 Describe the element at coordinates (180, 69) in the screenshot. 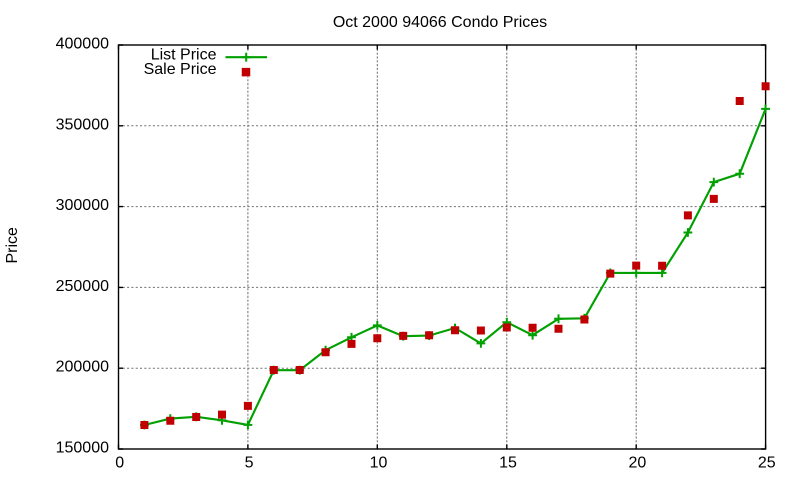

I see `svg-text: Sale Price` at that location.